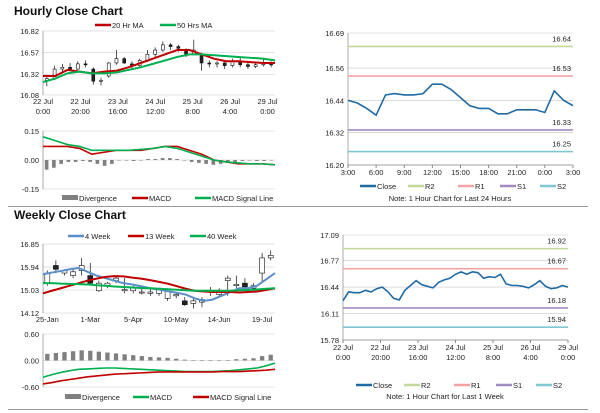 The image size is (600, 413). What do you see at coordinates (155, 101) in the screenshot?
I see `x-tick-label: 24 Jul` at bounding box center [155, 101].